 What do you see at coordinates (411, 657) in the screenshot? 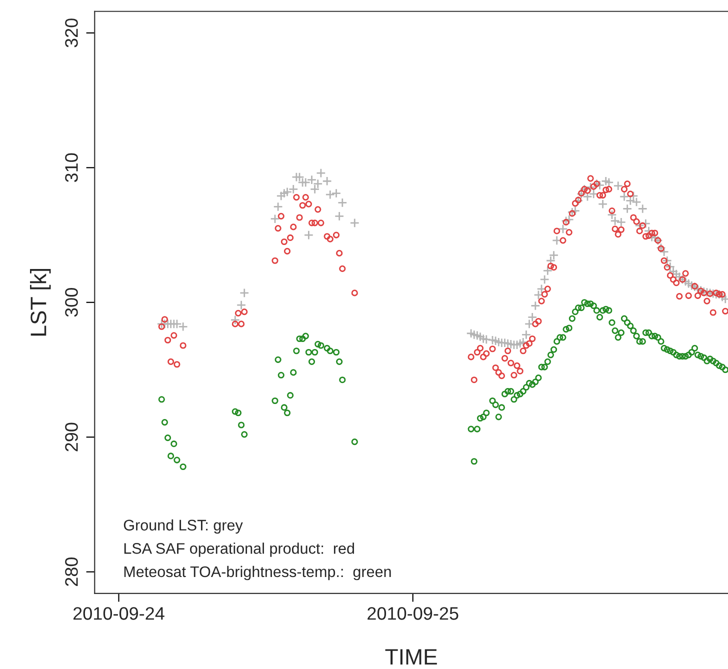
I see `x-axis-title: TIME` at bounding box center [411, 657].